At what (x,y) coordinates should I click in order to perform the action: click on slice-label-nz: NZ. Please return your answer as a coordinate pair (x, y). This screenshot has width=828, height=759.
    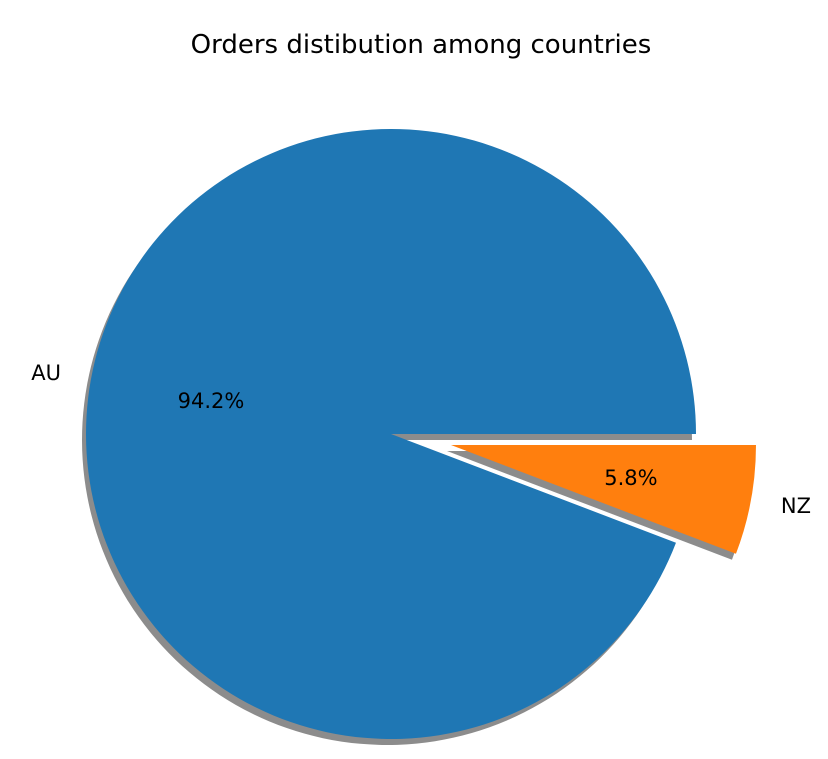
    Looking at the image, I should click on (796, 506).